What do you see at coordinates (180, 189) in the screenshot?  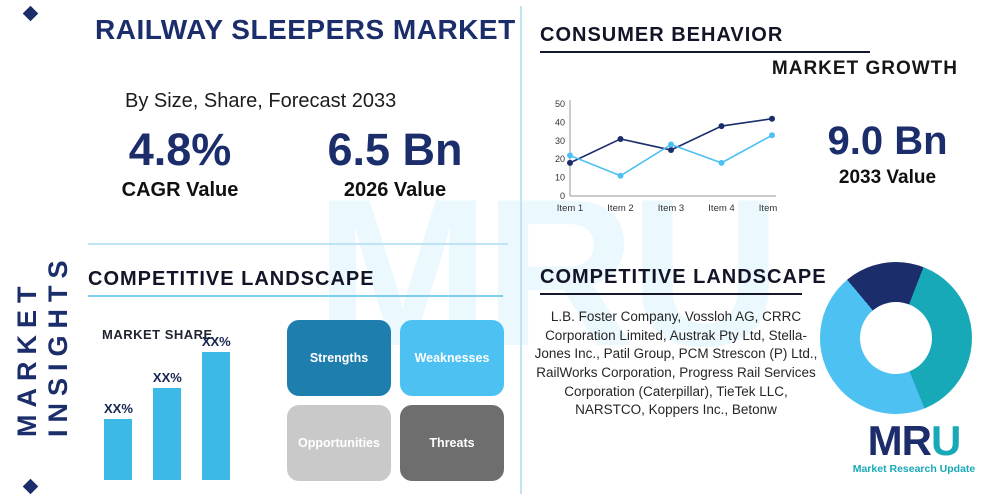 I see `cagr-label: CAGR Value` at bounding box center [180, 189].